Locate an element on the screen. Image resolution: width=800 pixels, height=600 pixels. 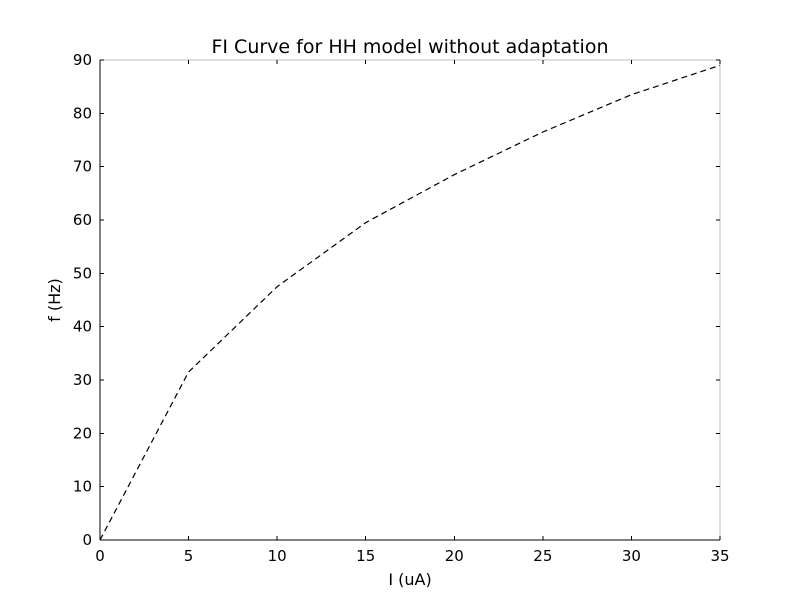
x-tick-label: 5 is located at coordinates (189, 556).